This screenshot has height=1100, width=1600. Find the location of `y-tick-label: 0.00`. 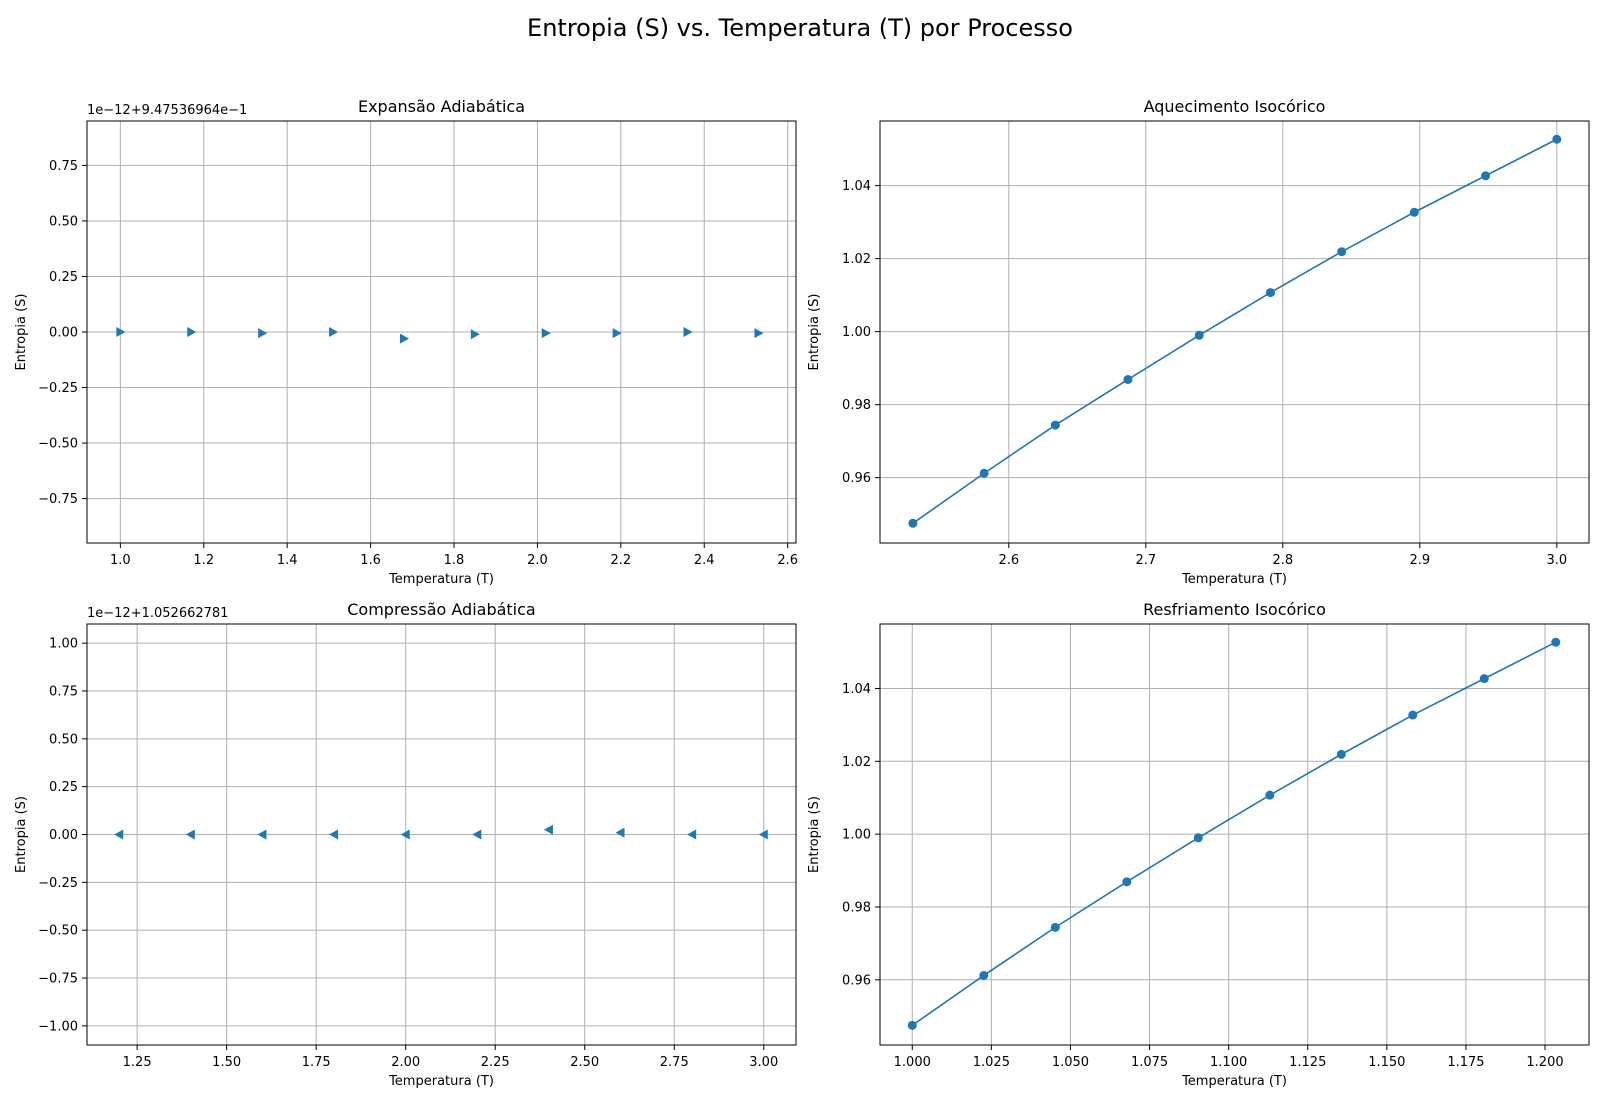

y-tick-label: 0.00 is located at coordinates (63, 333).